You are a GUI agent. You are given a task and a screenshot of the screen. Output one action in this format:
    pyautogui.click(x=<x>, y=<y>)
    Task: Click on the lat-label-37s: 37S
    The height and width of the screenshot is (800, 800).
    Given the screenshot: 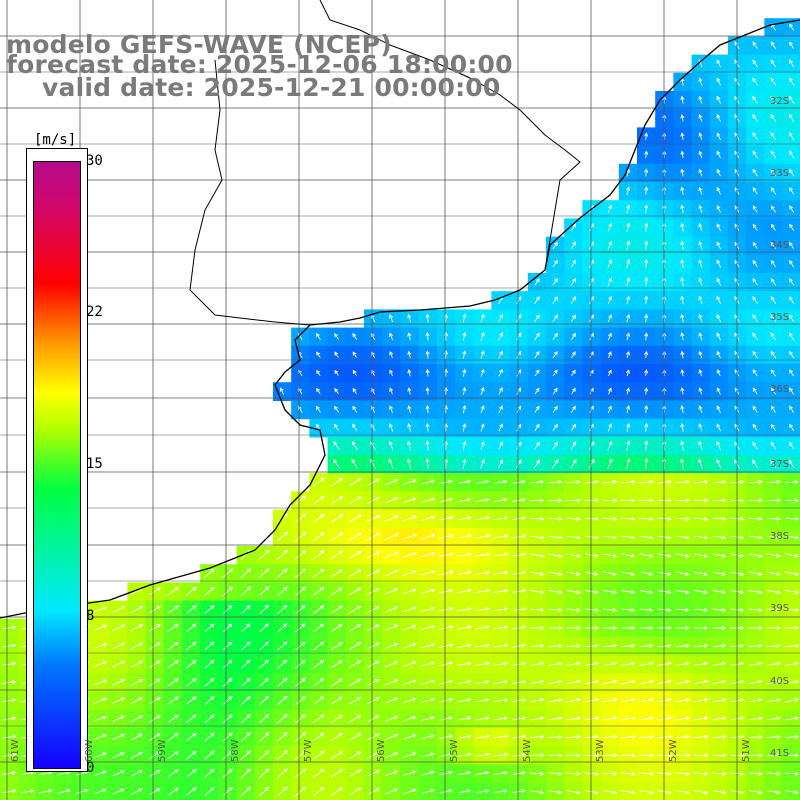 What is the action you would take?
    pyautogui.click(x=780, y=464)
    